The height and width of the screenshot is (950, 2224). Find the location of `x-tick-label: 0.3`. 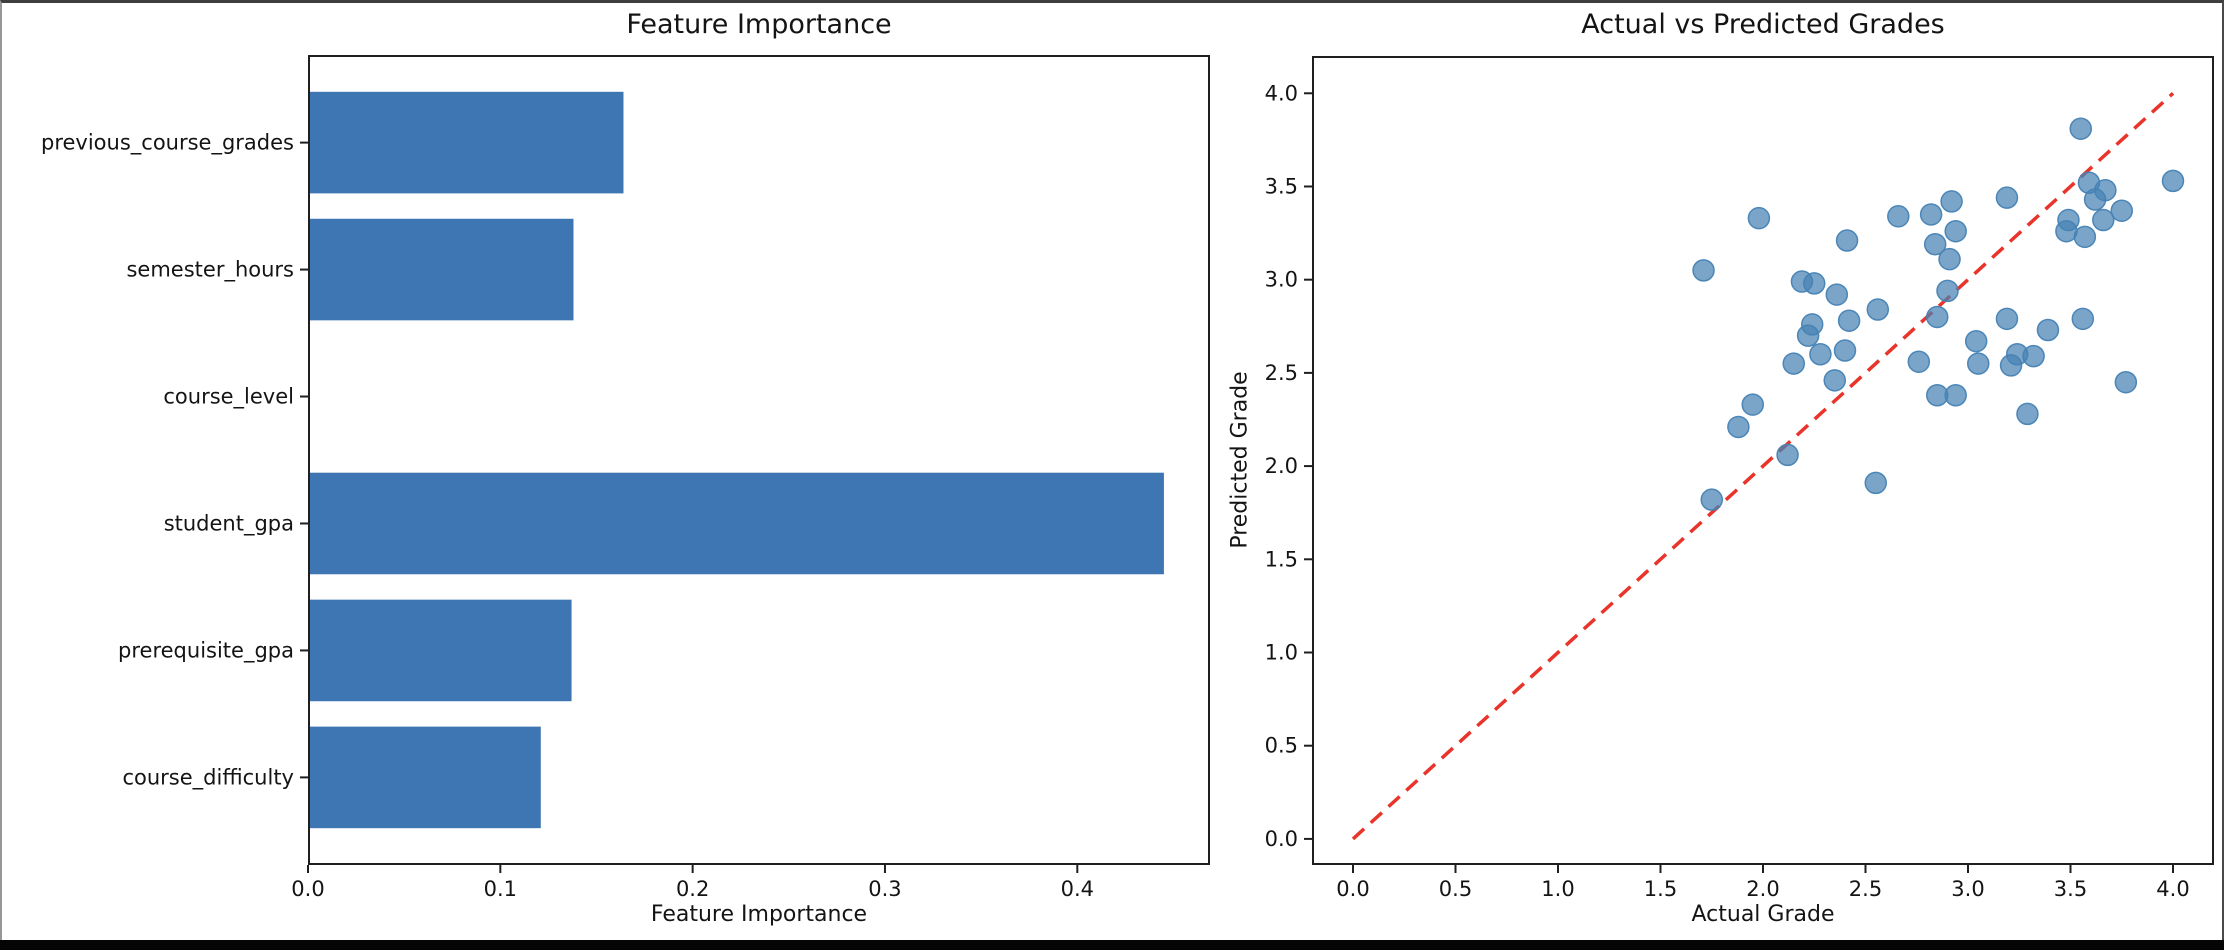

x-tick-label: 0.3 is located at coordinates (884, 889).